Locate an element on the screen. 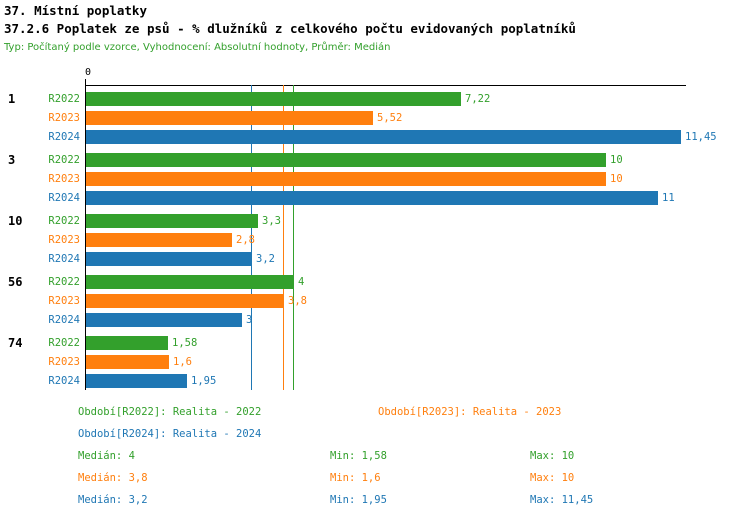  value-label-r2024-cat-3: 11 is located at coordinates (668, 198).